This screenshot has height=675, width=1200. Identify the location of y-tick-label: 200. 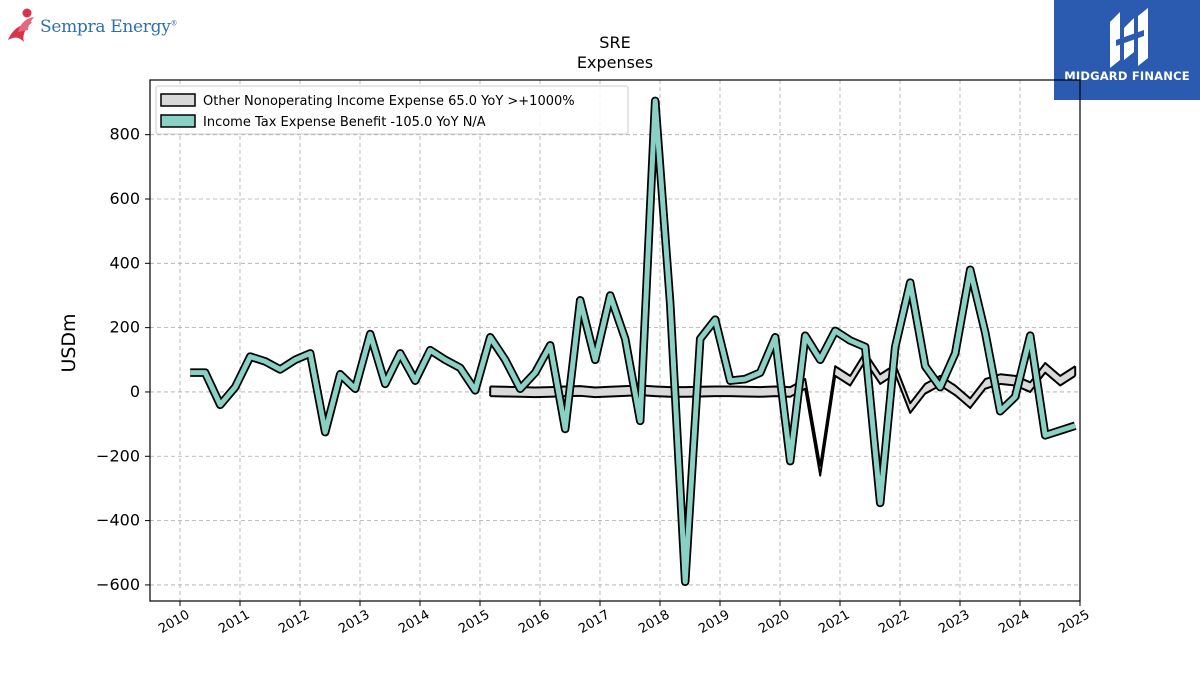
(124, 327).